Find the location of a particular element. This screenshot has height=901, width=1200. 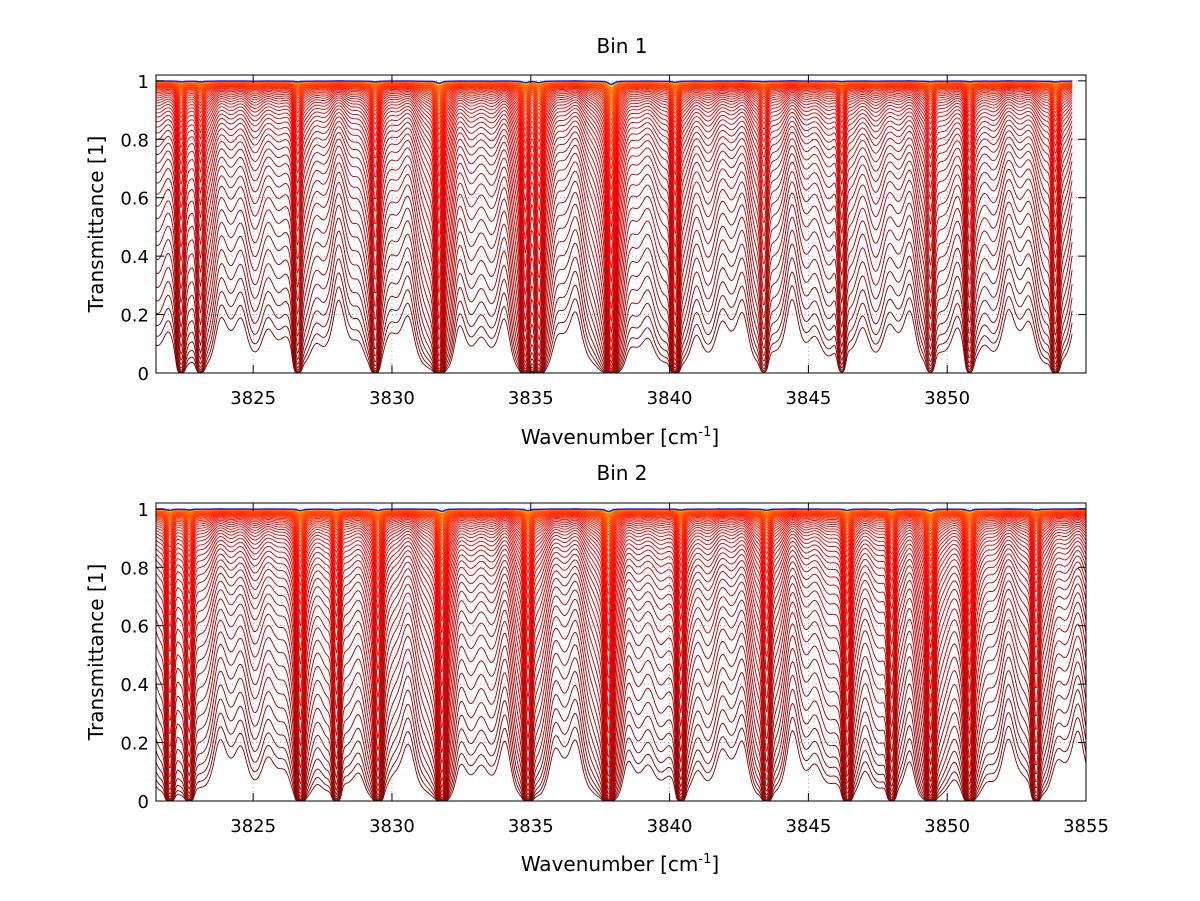

x-tick-label: 3845 is located at coordinates (808, 398).